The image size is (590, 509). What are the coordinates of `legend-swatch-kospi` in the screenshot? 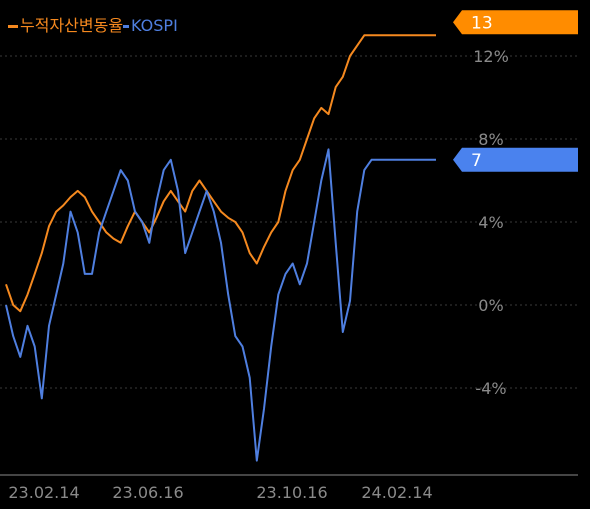 It's located at (126, 26).